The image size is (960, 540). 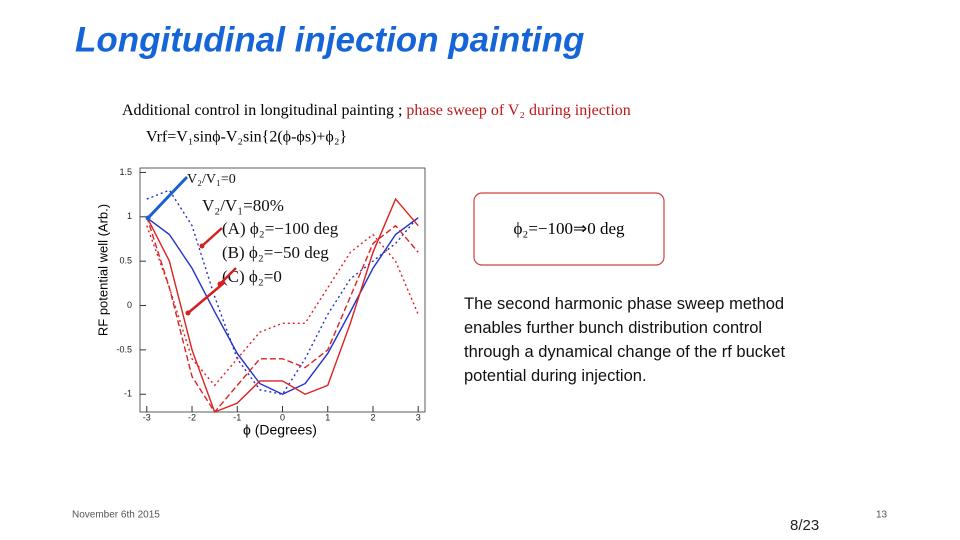 I want to click on callout-box, so click(x=569, y=229).